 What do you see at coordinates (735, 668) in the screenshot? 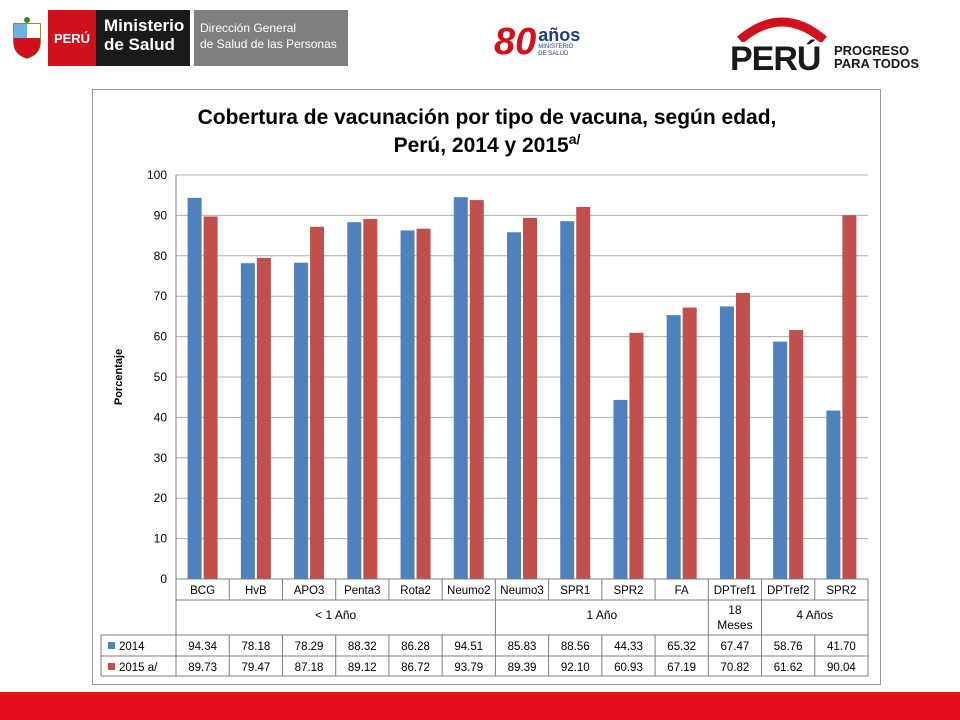
I see `data-value-1-10: 70.82` at bounding box center [735, 668].